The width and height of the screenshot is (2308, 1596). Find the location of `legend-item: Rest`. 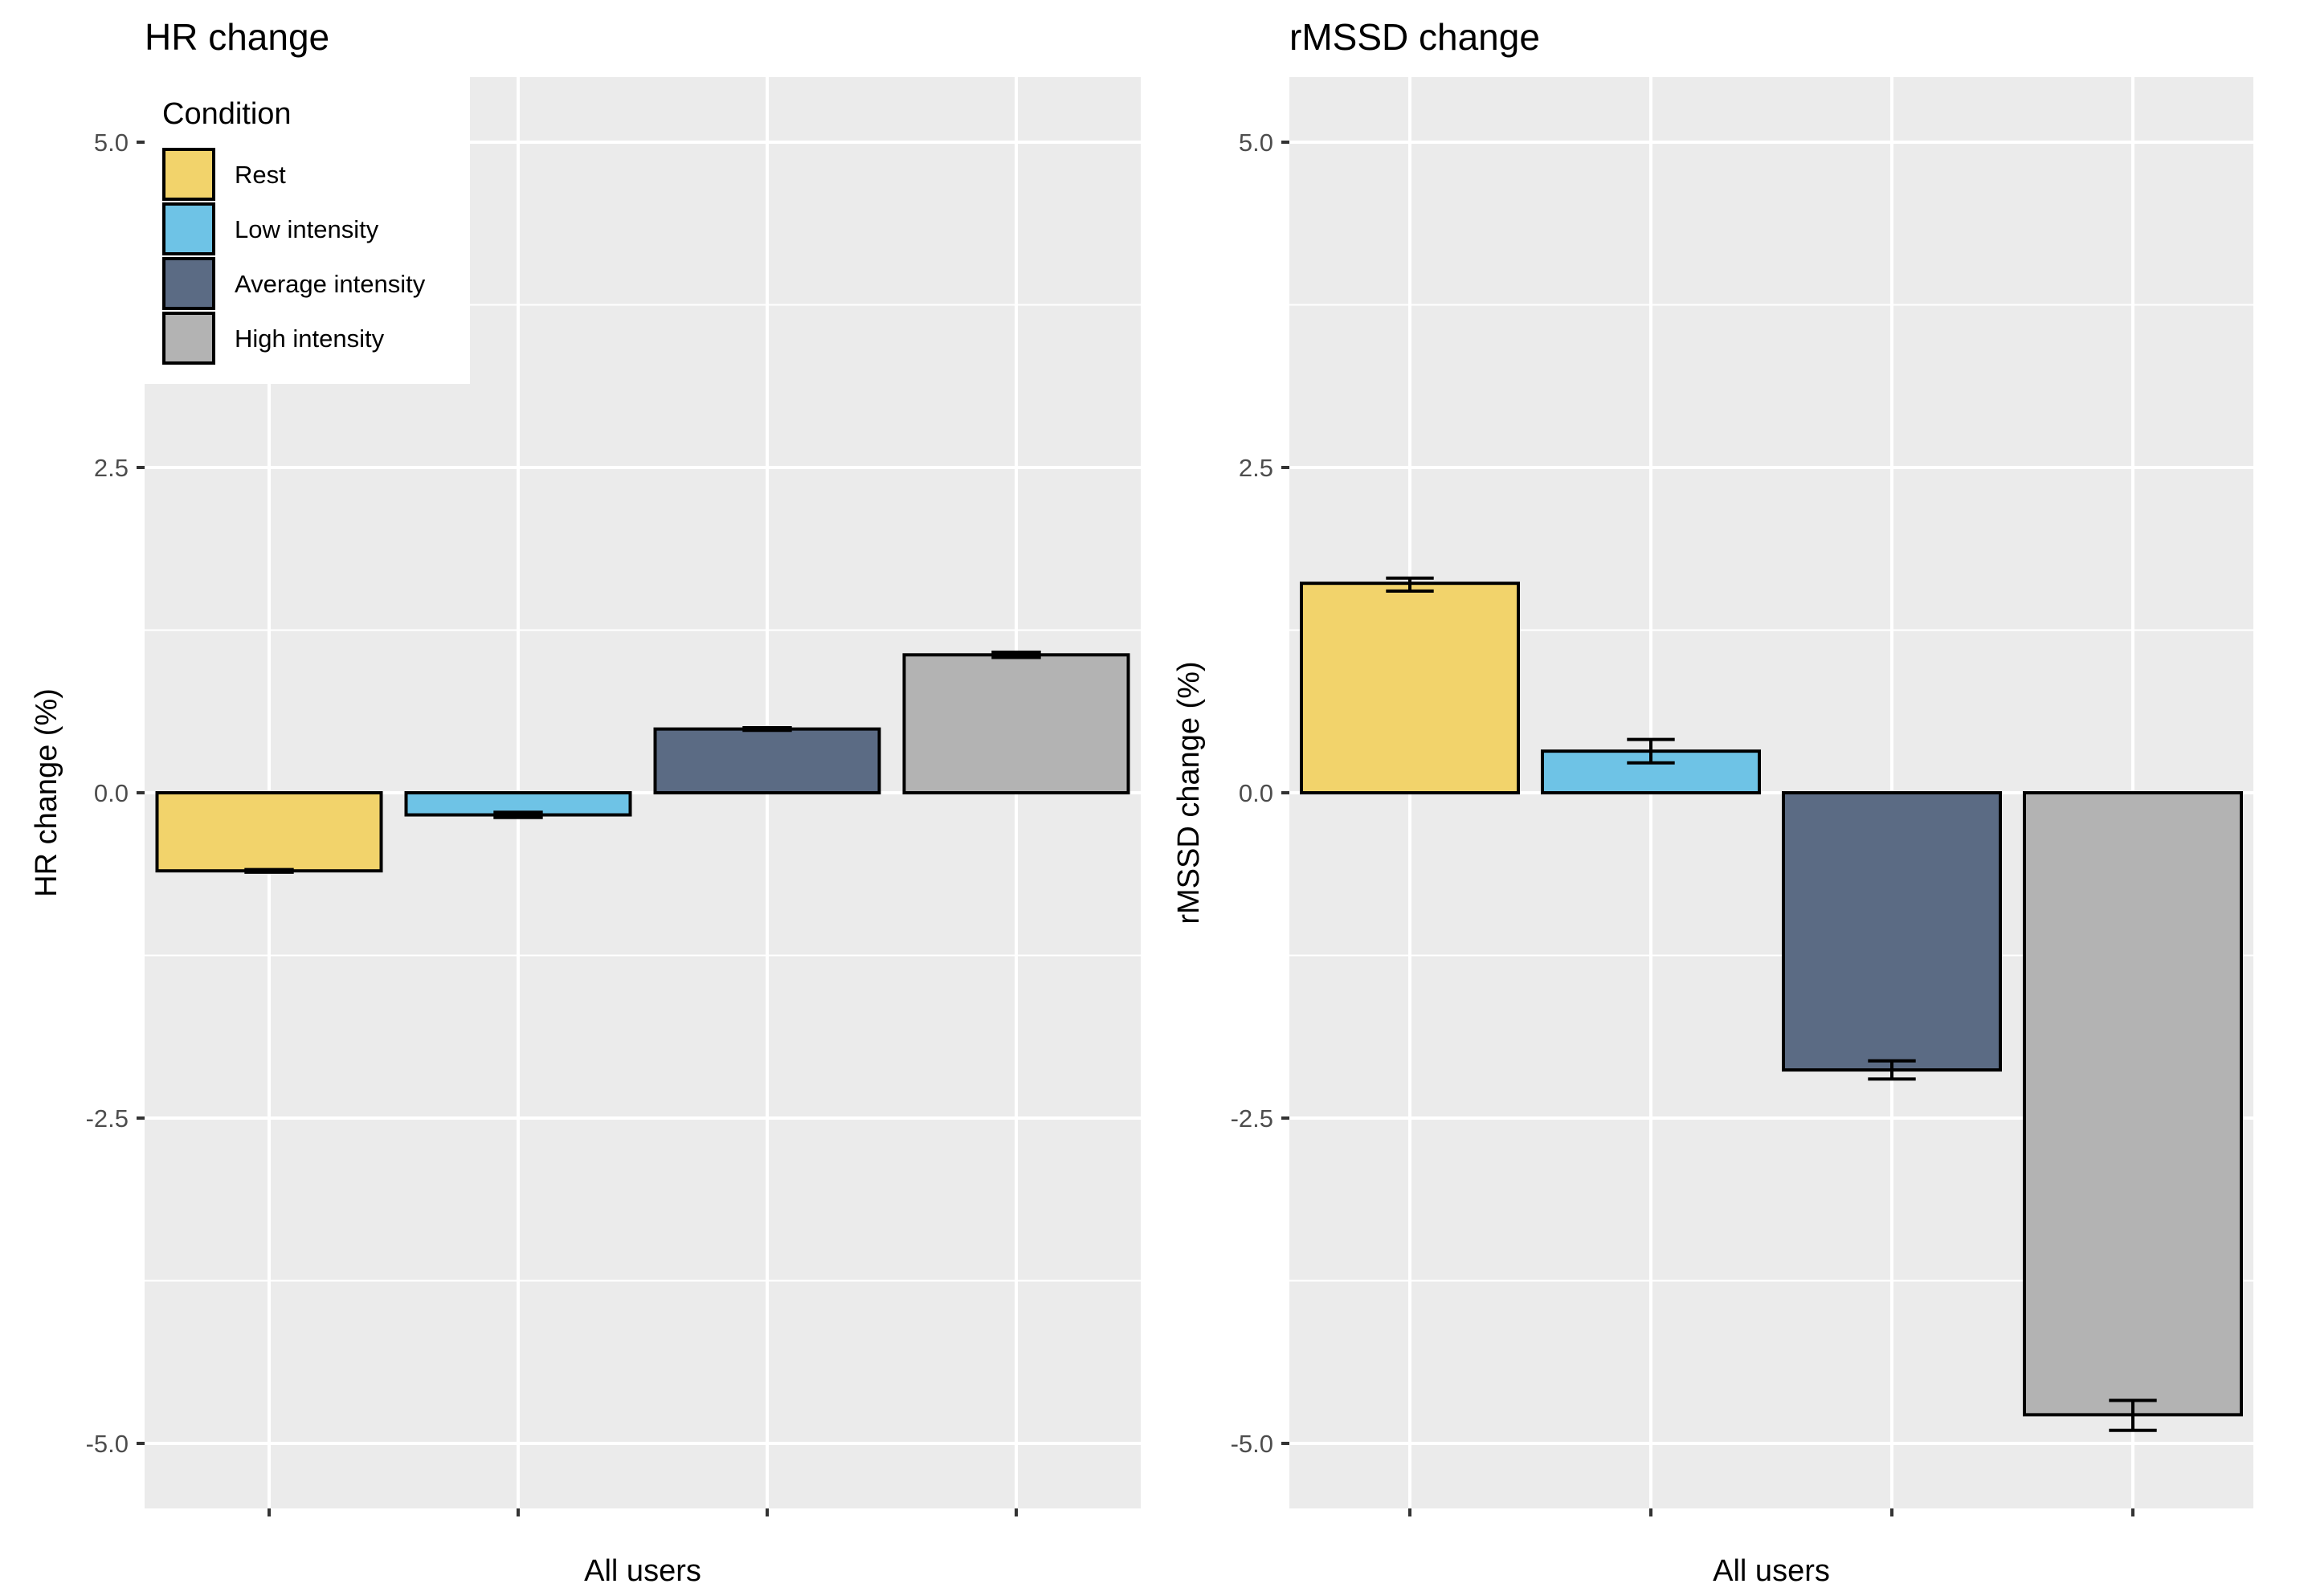

legend-item: Rest is located at coordinates (224, 174).